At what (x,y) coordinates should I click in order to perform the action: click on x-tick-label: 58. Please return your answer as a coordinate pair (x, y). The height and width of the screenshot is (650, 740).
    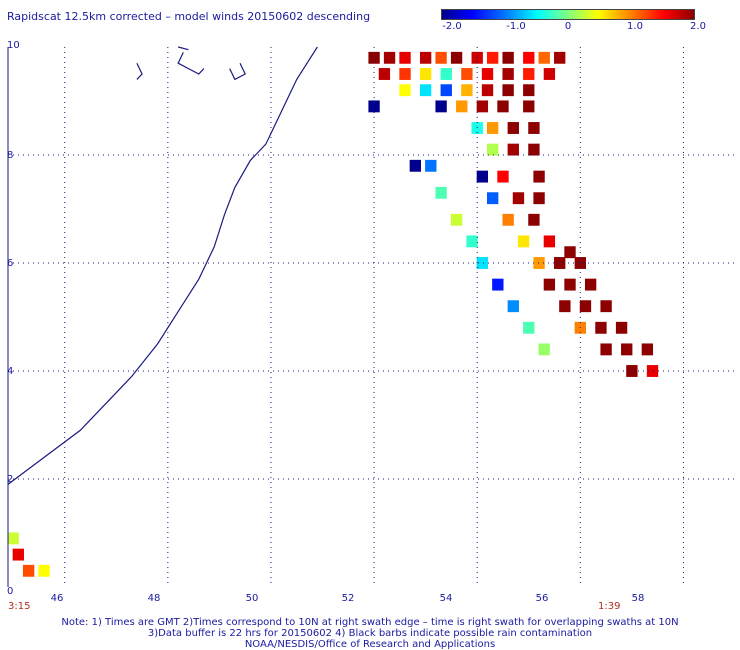
    Looking at the image, I should click on (638, 598).